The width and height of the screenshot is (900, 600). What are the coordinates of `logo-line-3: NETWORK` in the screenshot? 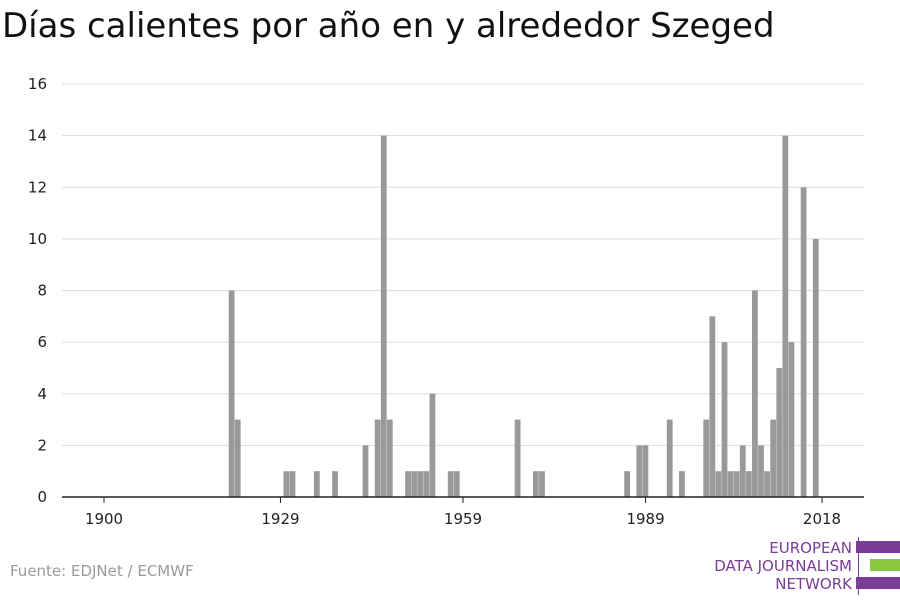 It's located at (813, 584).